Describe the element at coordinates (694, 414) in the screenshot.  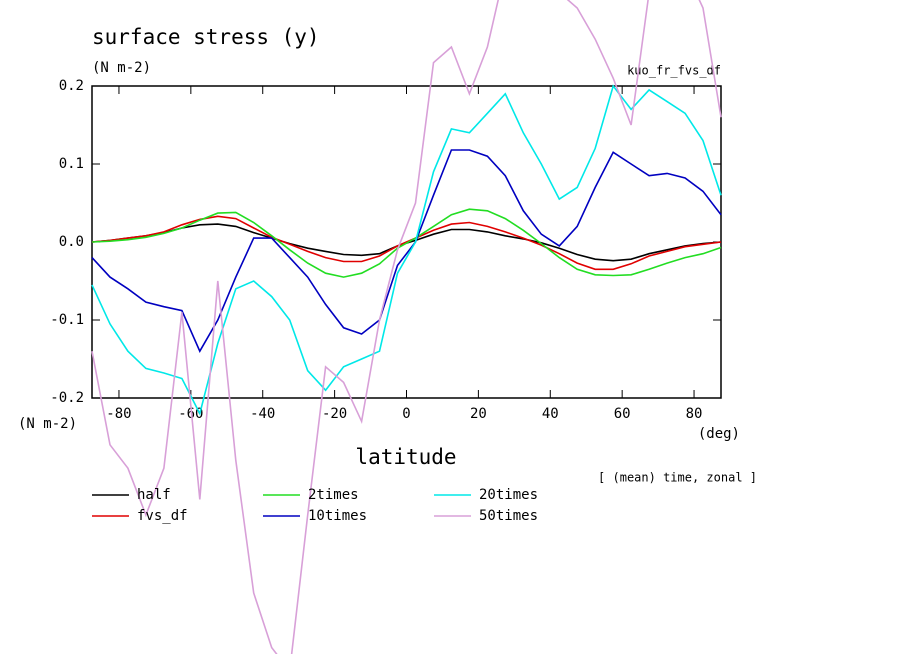
I see `x-tick-label: 80` at that location.